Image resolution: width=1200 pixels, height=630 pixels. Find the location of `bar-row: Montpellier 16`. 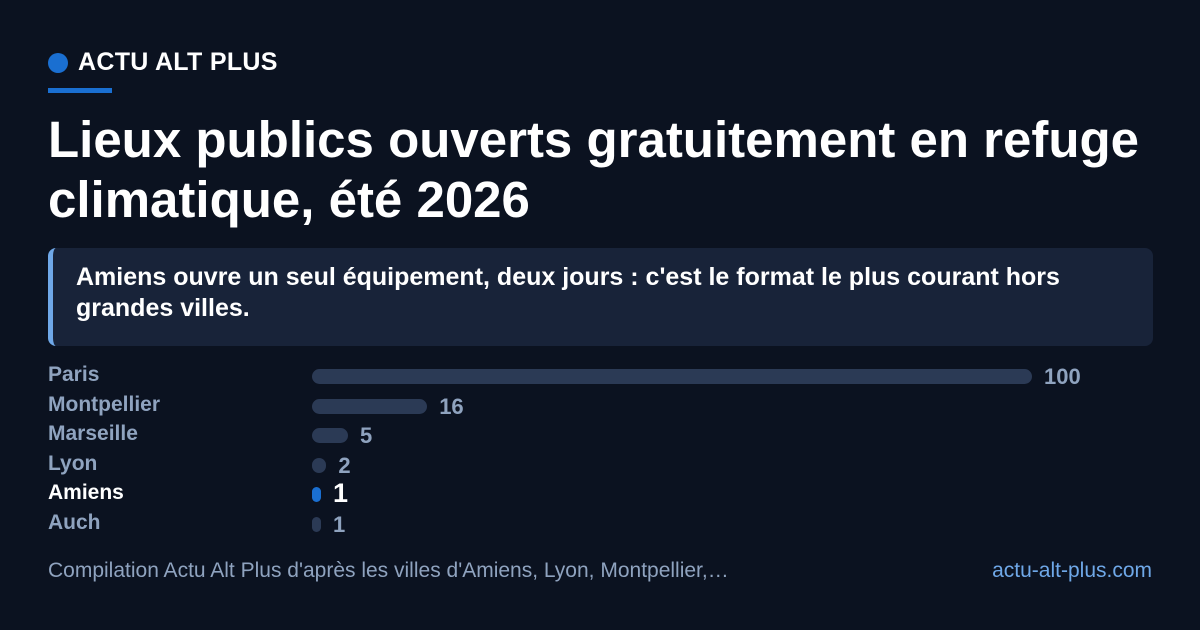

bar-row: Montpellier 16 is located at coordinates (603, 408).